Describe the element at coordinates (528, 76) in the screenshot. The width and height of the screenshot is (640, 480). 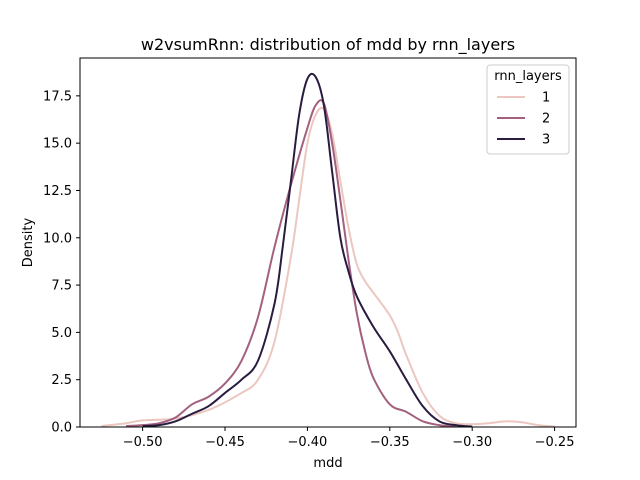
I see `legend-title: rnn_layers` at that location.